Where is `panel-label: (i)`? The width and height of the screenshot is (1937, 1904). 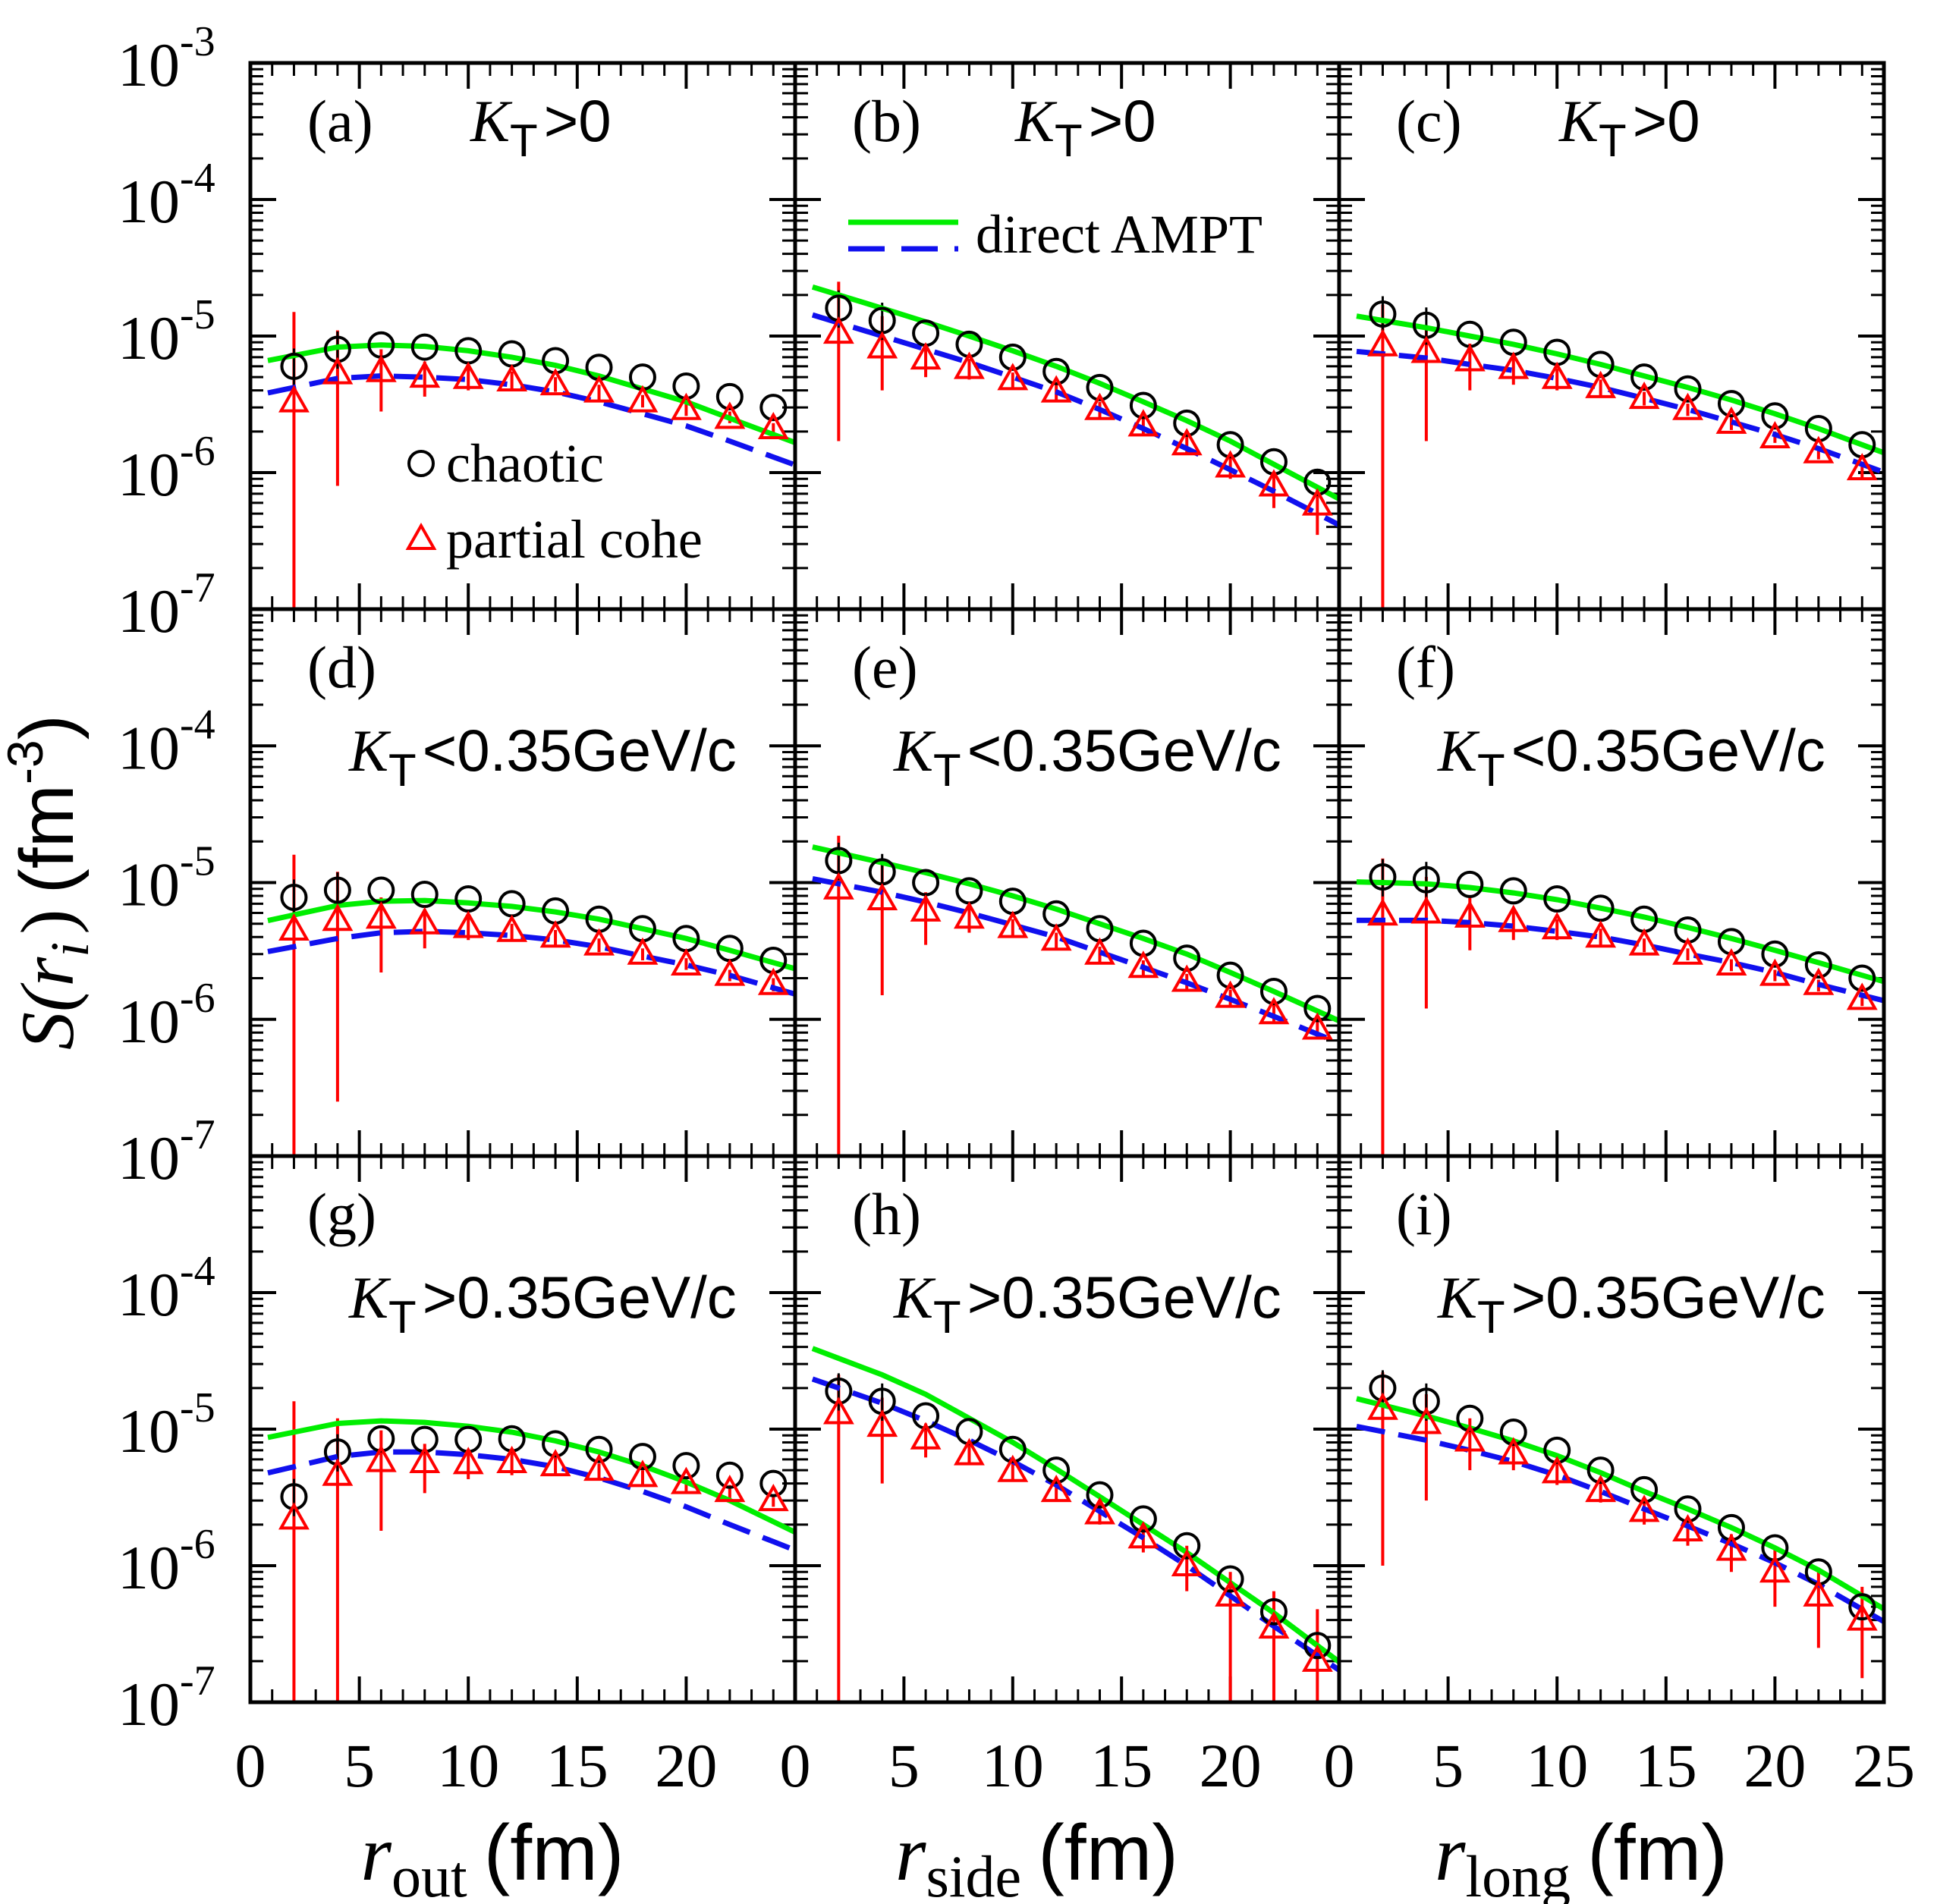
panel-label: (i) is located at coordinates (1424, 1214).